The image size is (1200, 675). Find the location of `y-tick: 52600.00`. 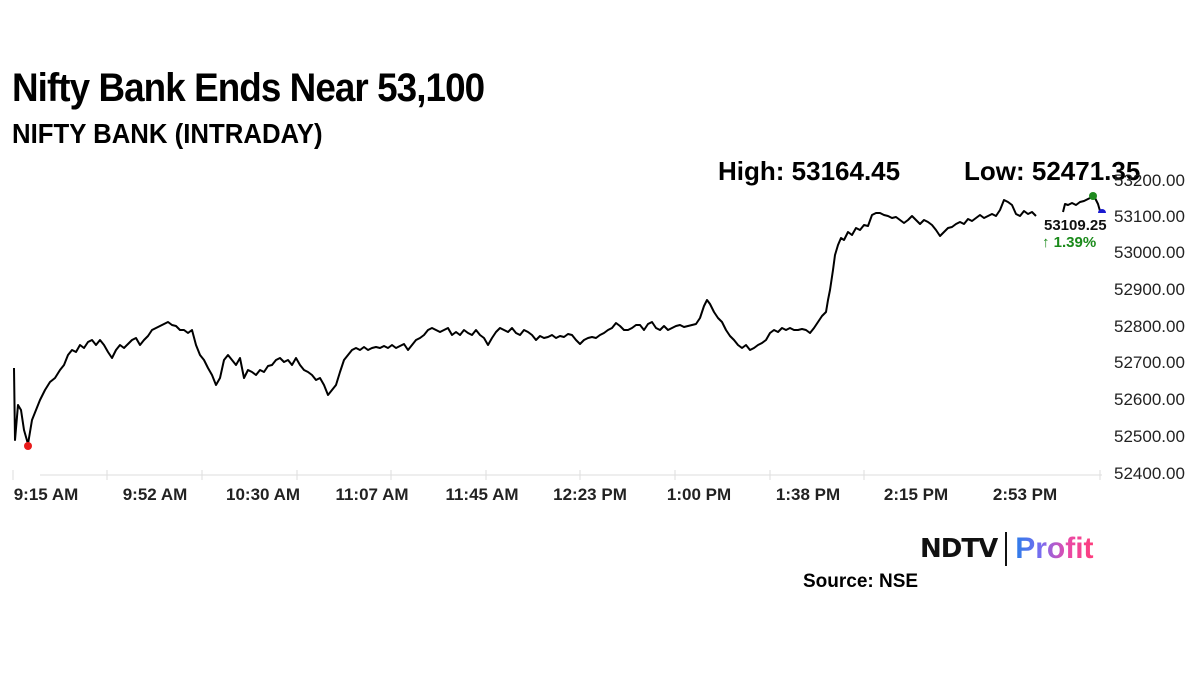

y-tick: 52600.00 is located at coordinates (1149, 399).